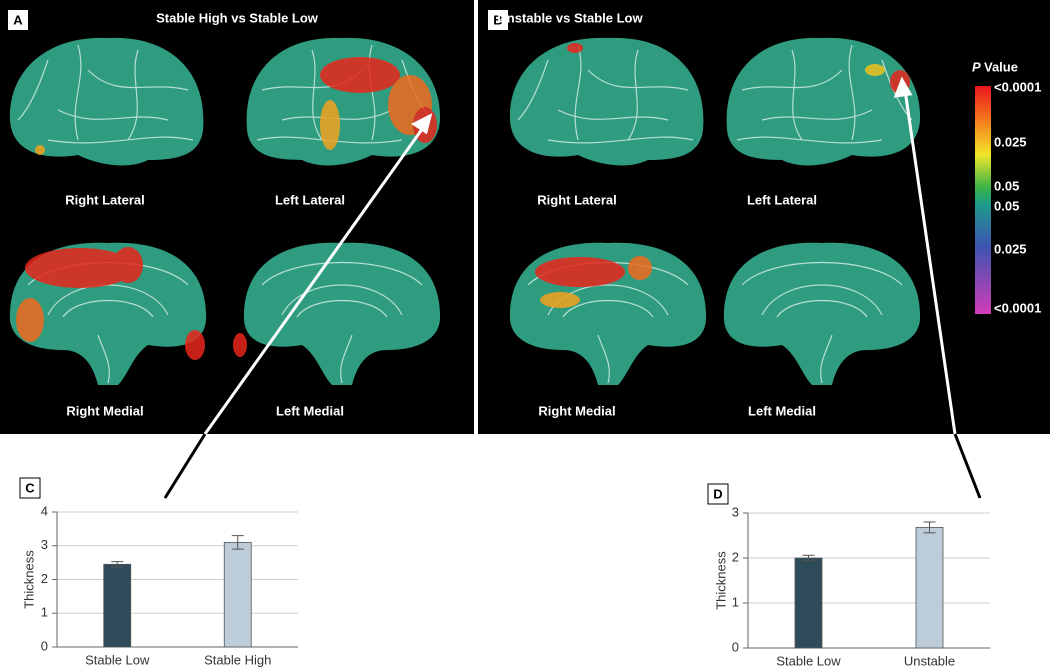  I want to click on panel-label: D, so click(717, 493).